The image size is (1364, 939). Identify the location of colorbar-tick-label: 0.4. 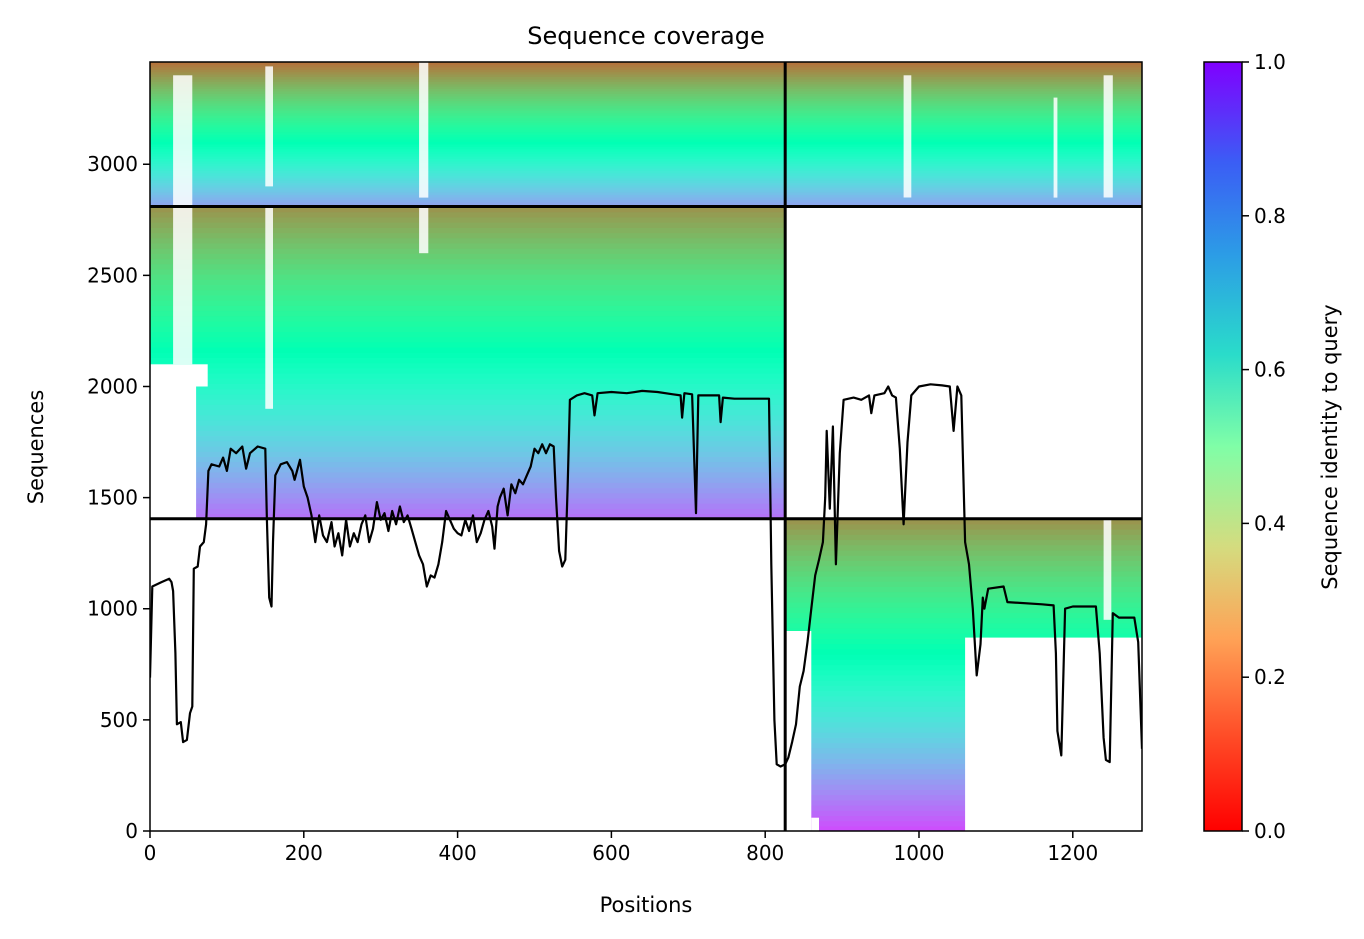
(1270, 523).